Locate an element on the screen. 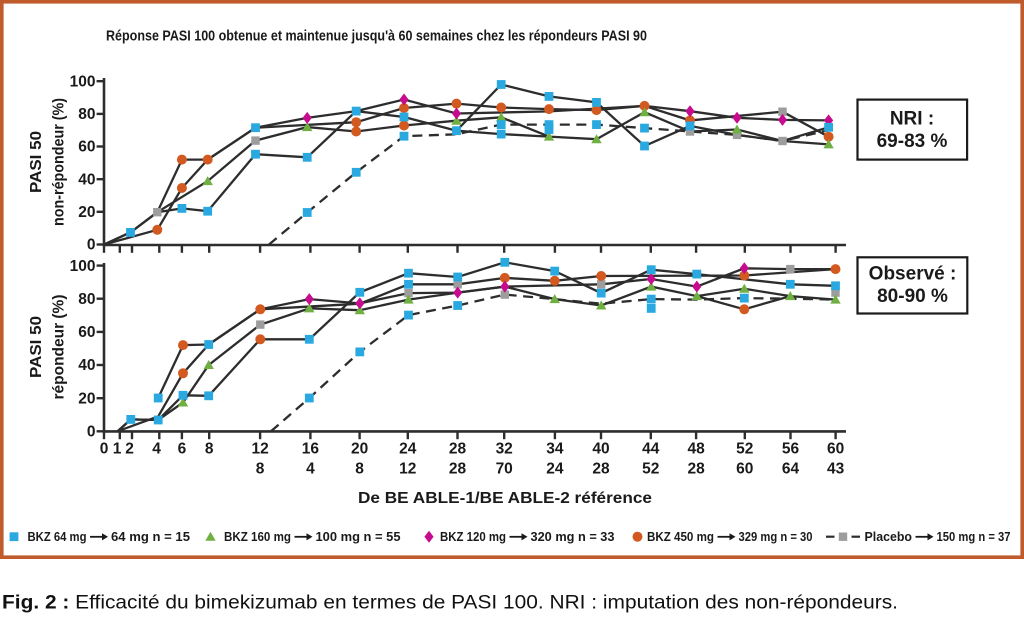  svg-text:De BE ABLE-1/BE ABLE-2 référen: De BE ABLE-1/BE ABLE-2 référence is located at coordinates (505, 498).